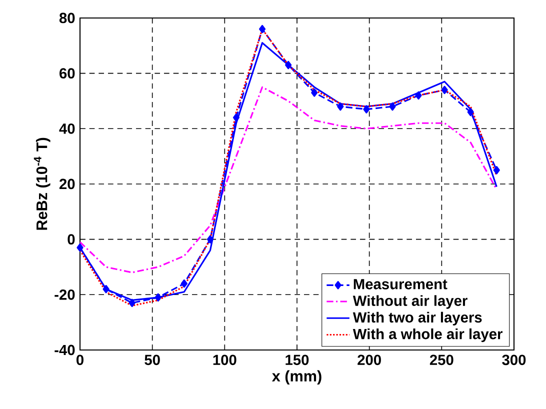  I want to click on y-tick-label: -40, so click(64, 350).